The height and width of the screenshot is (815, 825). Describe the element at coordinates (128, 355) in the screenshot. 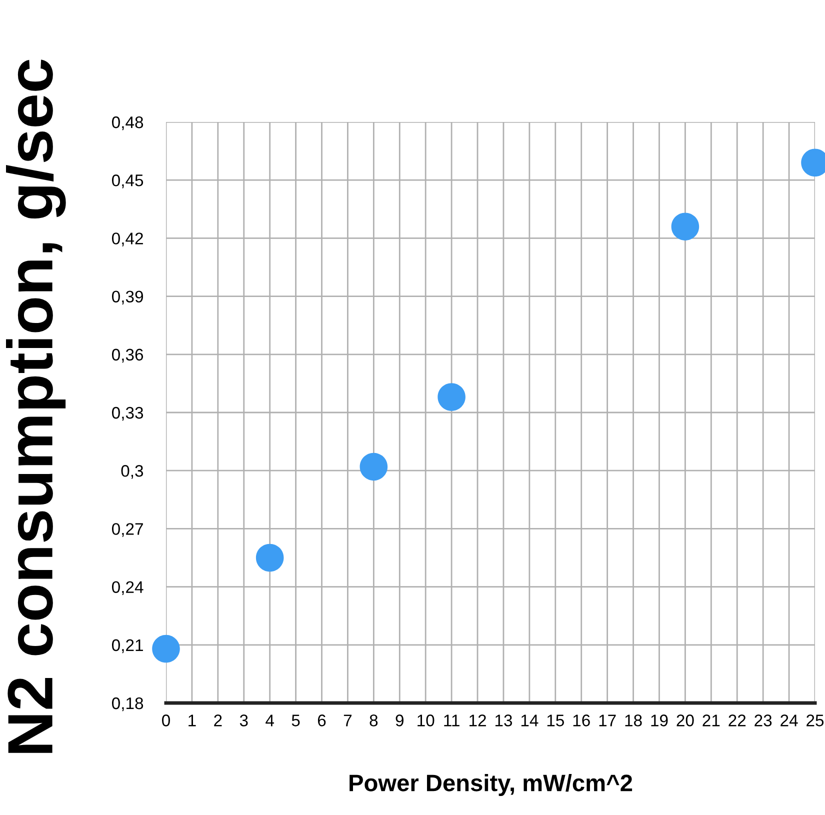

I see `y-tick-label: 0,36` at that location.